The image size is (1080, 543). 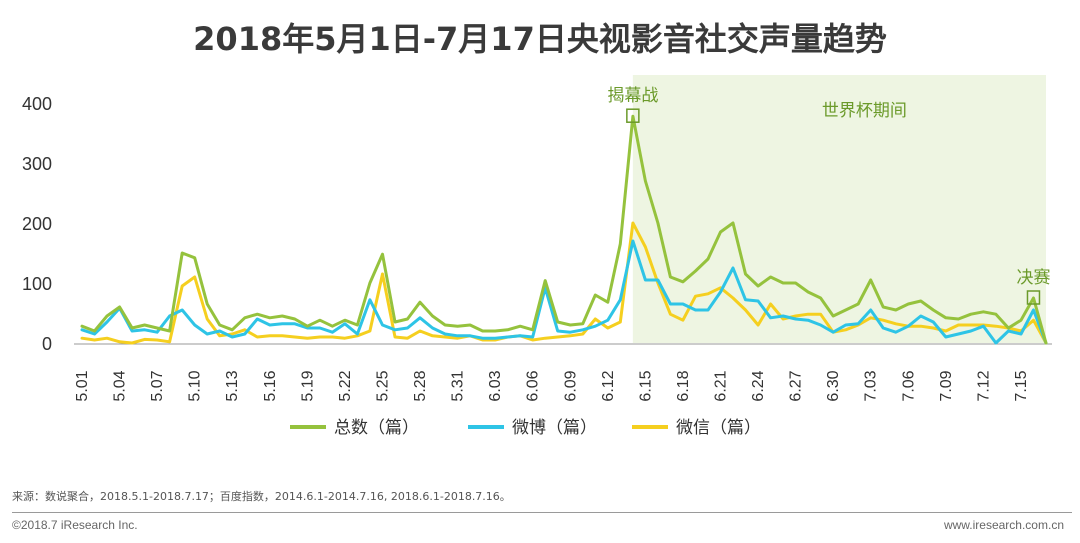 I want to click on x-tick-label: 6.09, so click(x=570, y=385).